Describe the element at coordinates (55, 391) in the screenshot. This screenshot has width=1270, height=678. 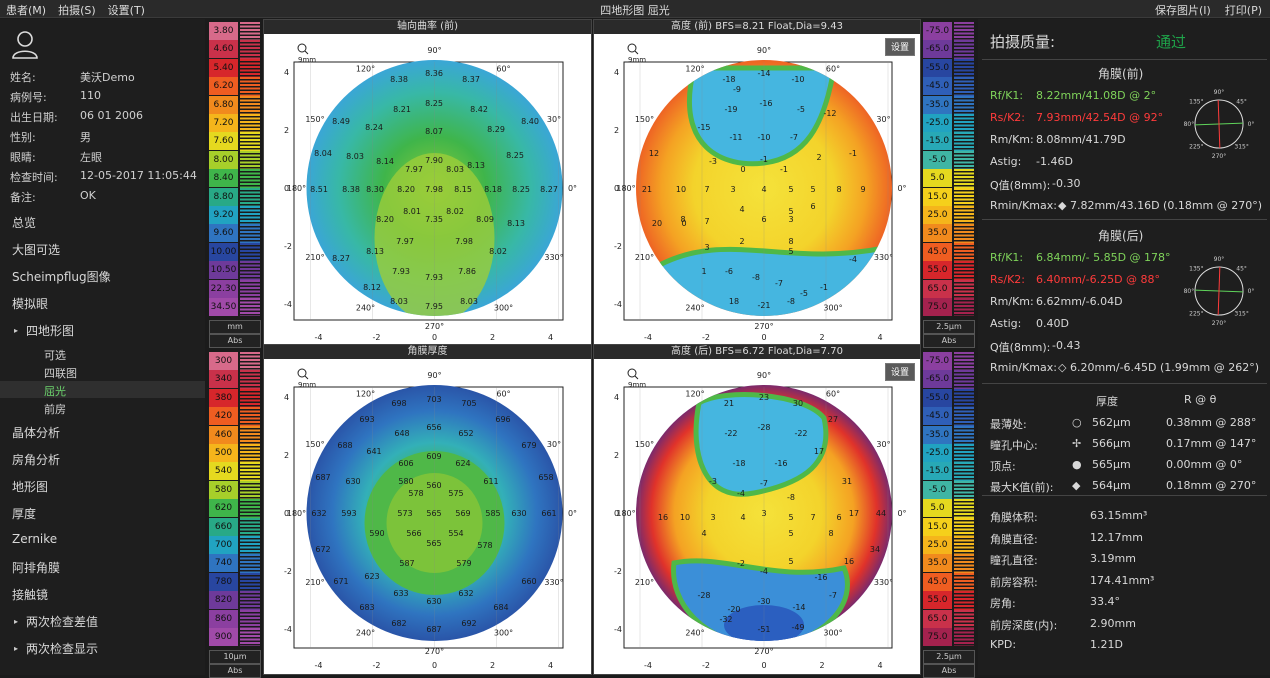
I see `nav-subitem: 屈光` at that location.